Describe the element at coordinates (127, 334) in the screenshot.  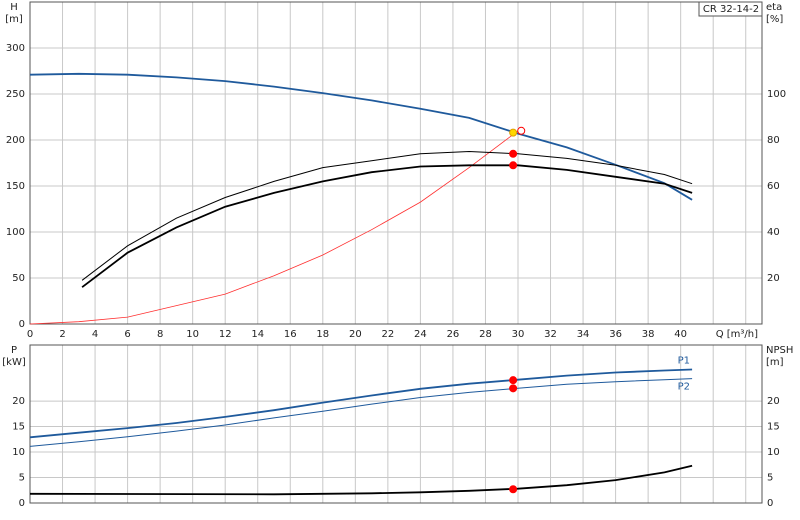
I see `x-tick-label: 6` at that location.